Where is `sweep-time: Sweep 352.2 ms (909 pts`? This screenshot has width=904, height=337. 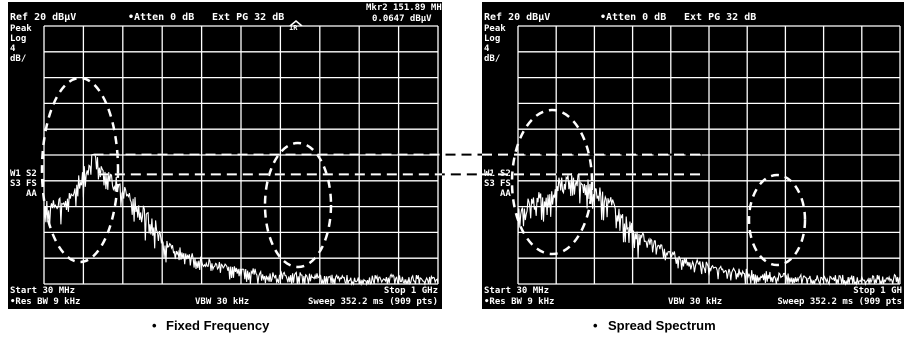 sweep-time: Sweep 352.2 ms (909 pts is located at coordinates (839, 302).